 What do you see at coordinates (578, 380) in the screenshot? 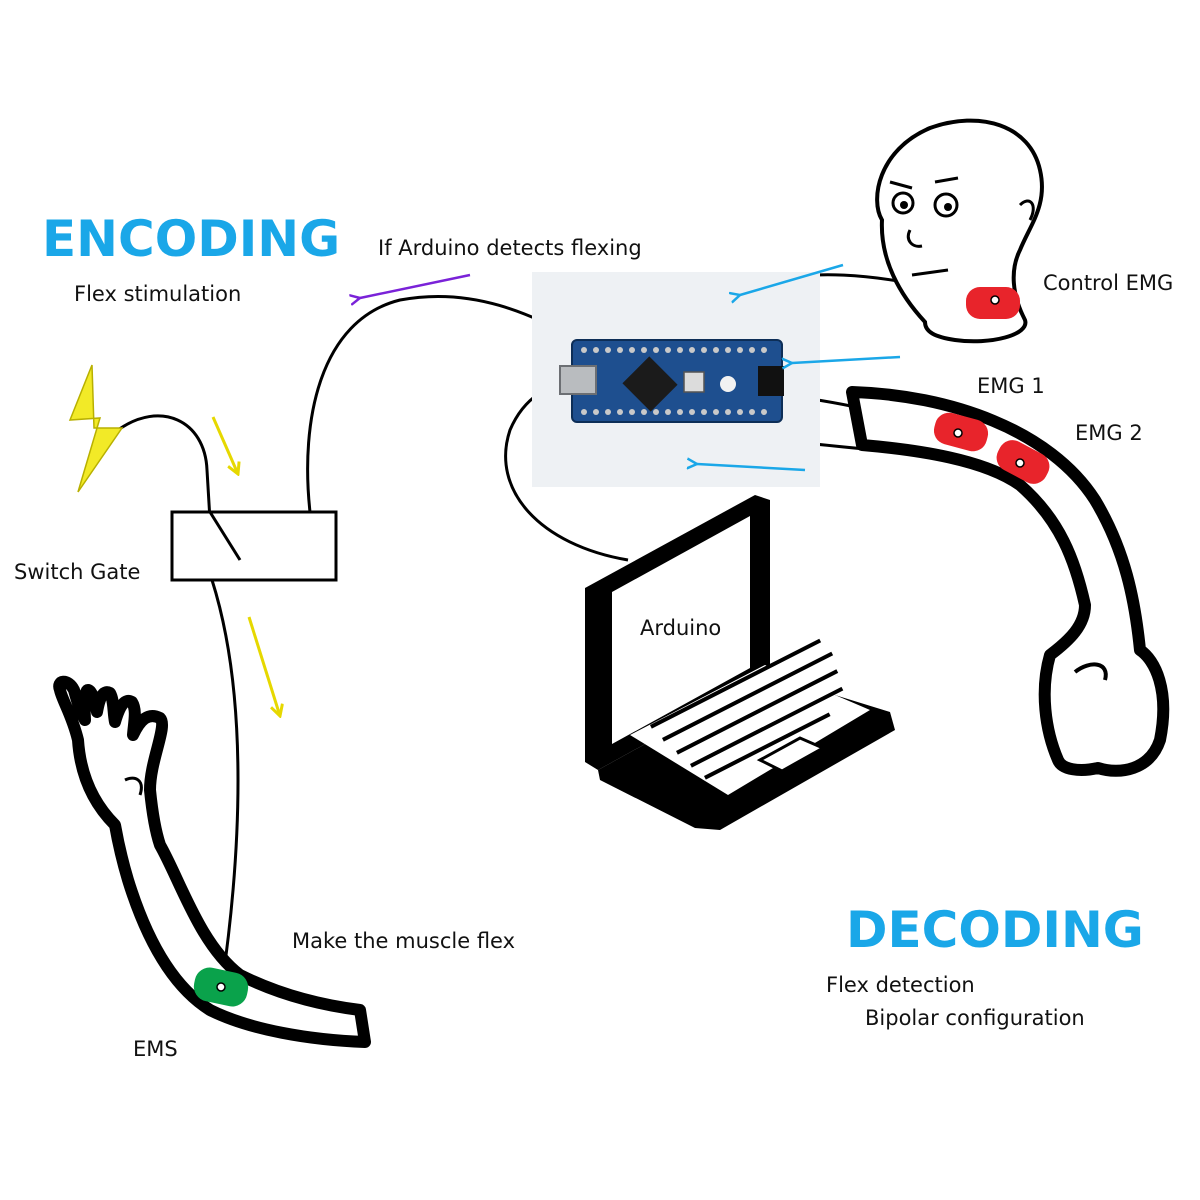
I see `usb-connector` at bounding box center [578, 380].